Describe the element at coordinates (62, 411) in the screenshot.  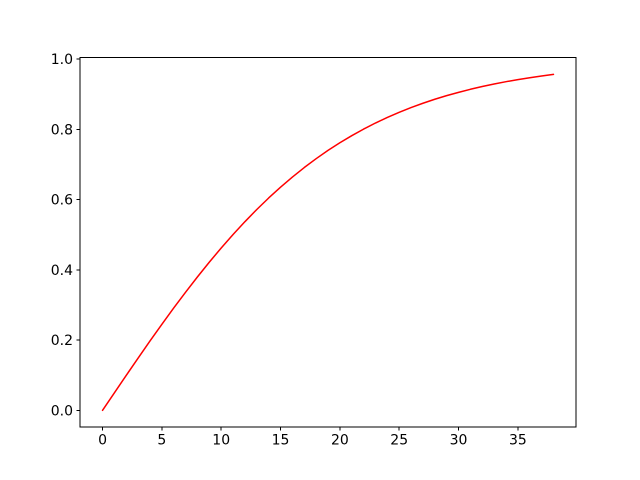
I see `y-tick-label: 0.0` at that location.